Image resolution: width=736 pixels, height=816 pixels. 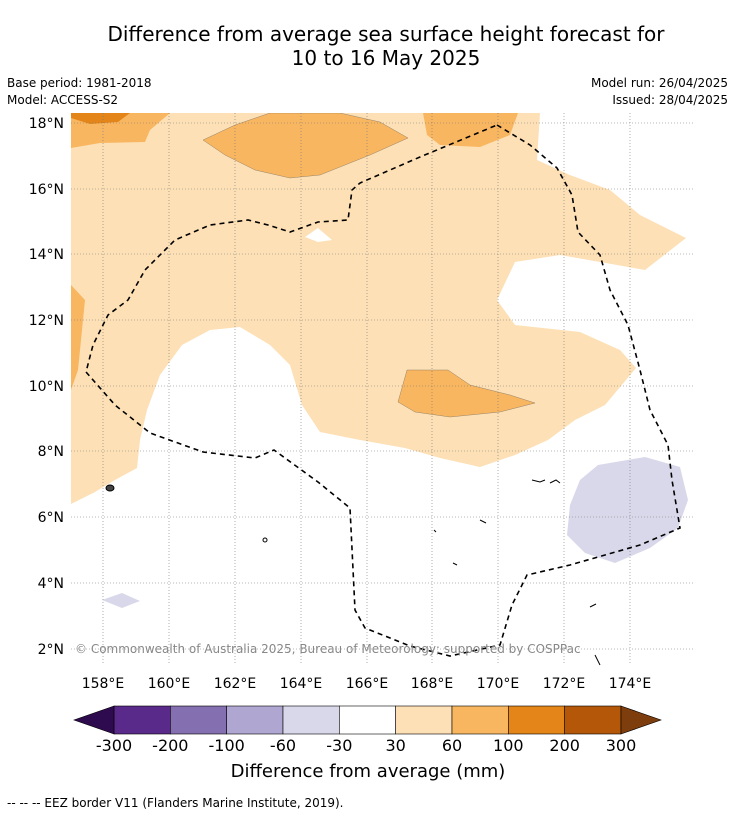 What do you see at coordinates (46, 255) in the screenshot?
I see `lat-label: 14°N` at bounding box center [46, 255].